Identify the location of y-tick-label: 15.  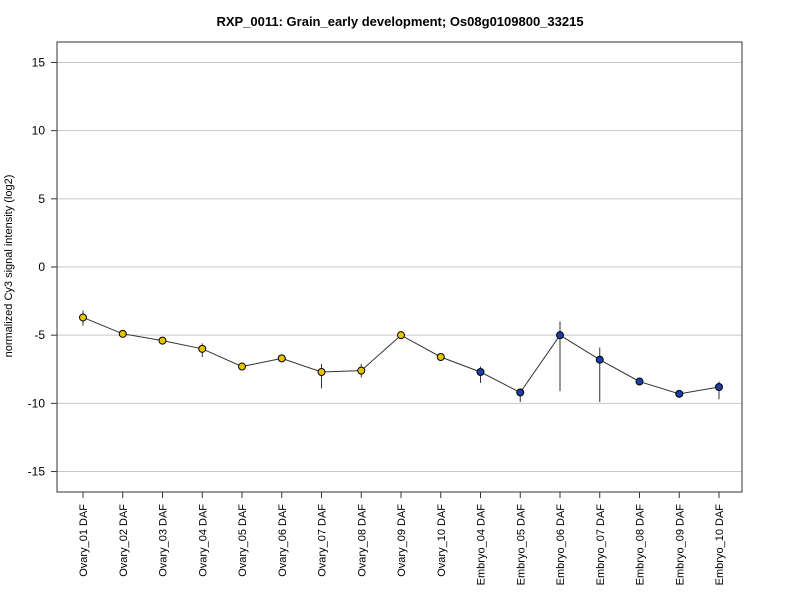
(39, 62).